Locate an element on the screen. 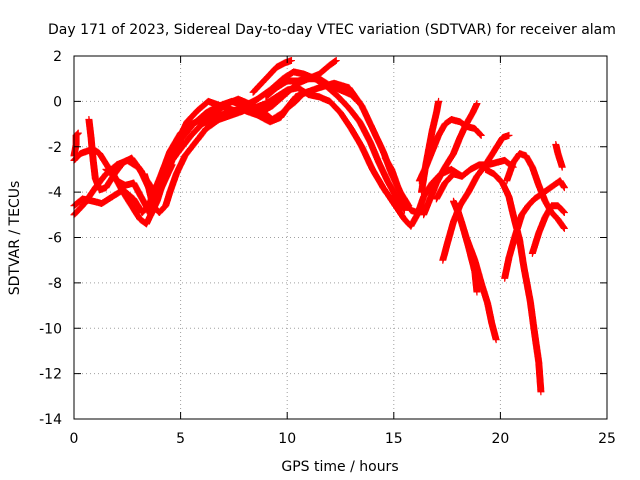  y-tick-label: -6 is located at coordinates (55, 239).